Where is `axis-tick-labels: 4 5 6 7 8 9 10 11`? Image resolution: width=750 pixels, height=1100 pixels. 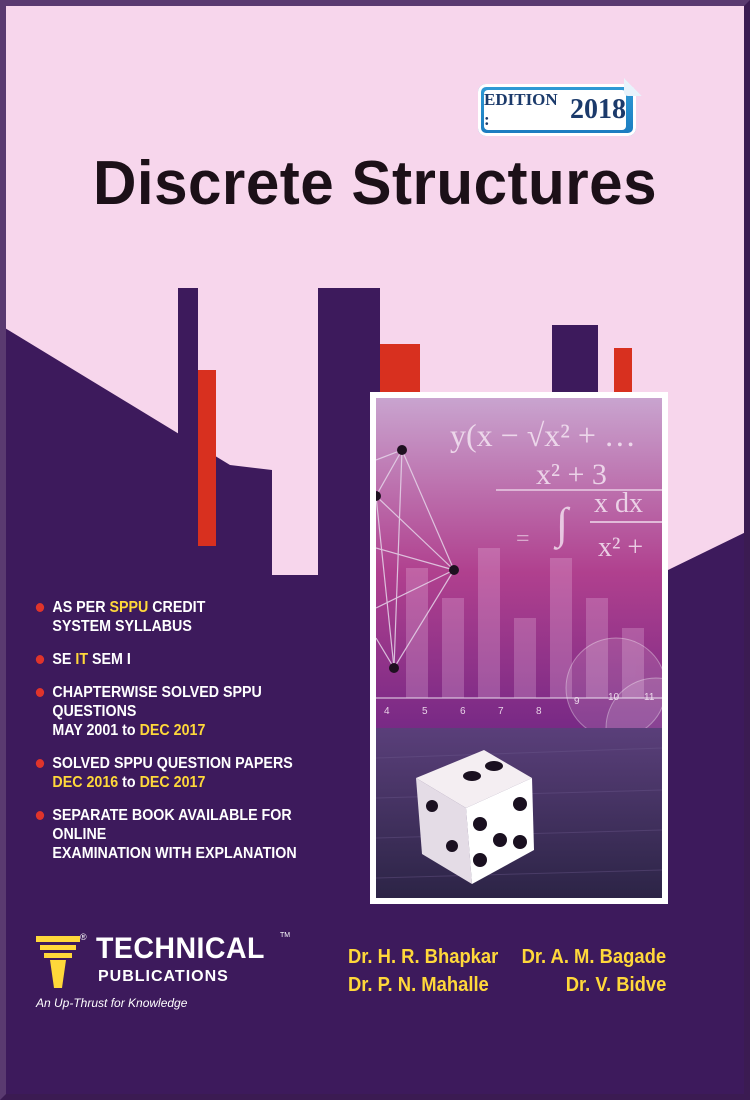 axis-tick-labels: 4 5 6 7 8 9 10 11 is located at coordinates (519, 704).